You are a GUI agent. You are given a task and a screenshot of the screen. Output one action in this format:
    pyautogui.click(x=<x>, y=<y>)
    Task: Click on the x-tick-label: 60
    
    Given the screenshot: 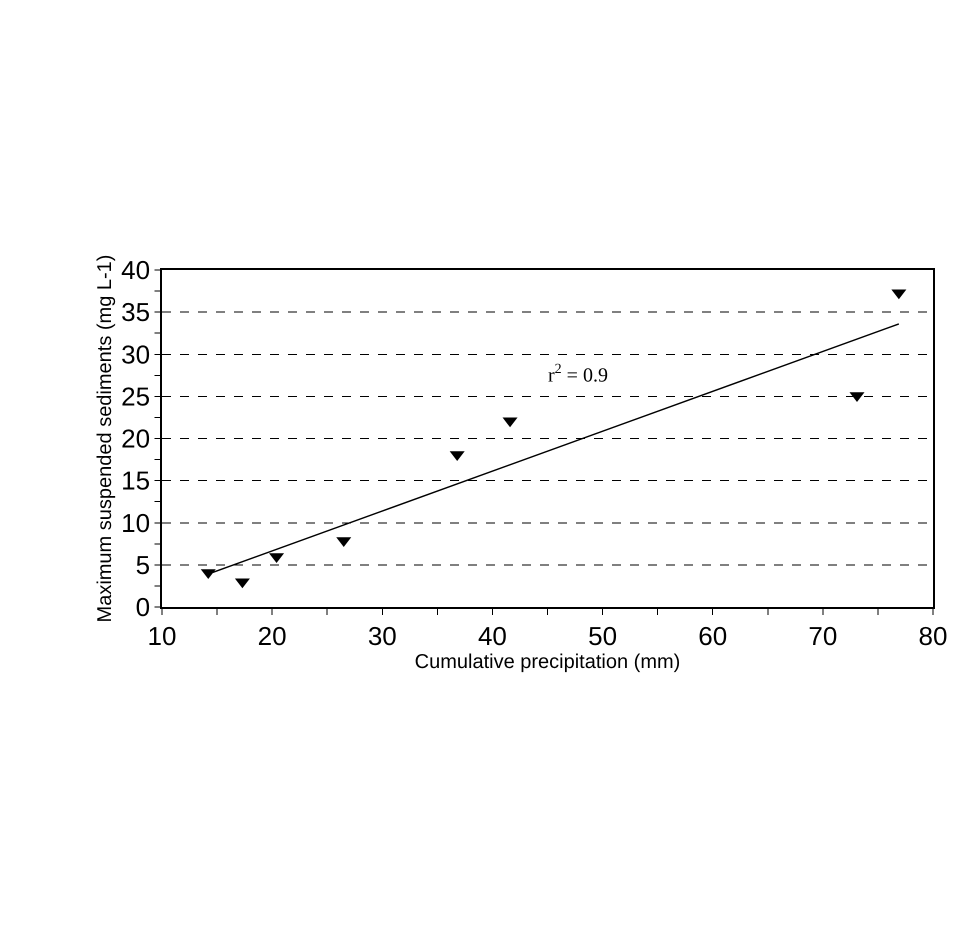 What is the action you would take?
    pyautogui.click(x=713, y=635)
    